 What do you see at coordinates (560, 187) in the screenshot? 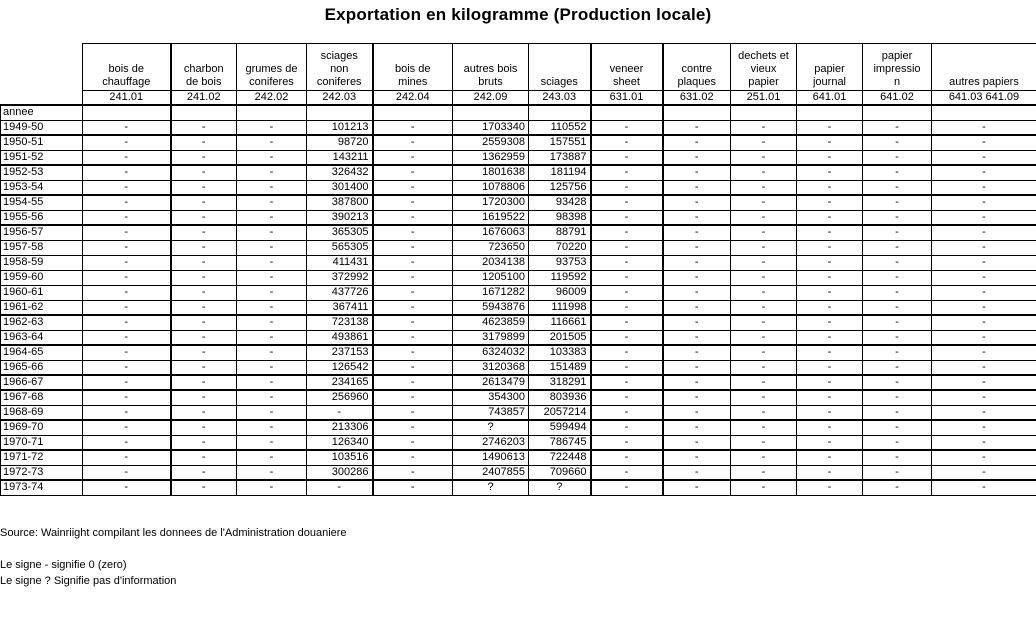
I see `table-cell: 125756` at bounding box center [560, 187].